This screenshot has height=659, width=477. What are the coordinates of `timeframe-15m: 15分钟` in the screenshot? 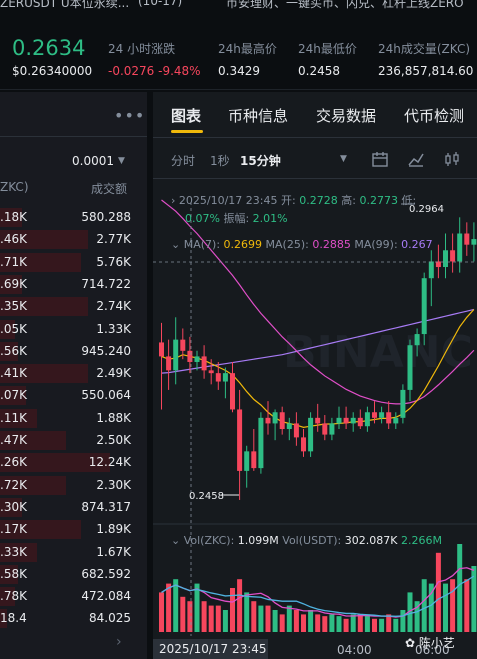 It's located at (260, 161).